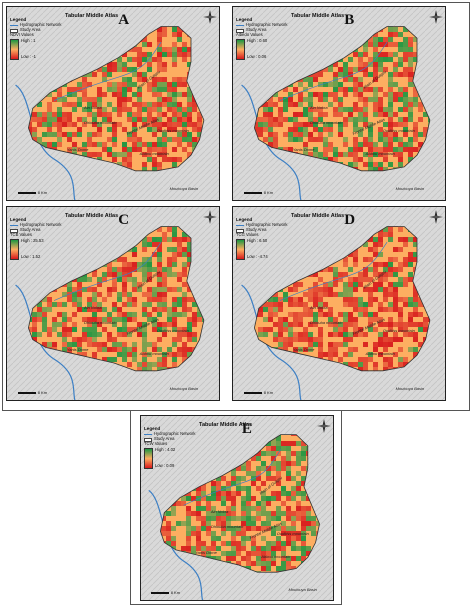 The image size is (474, 607). Describe the element at coordinates (42, 392) in the screenshot. I see `scale-bar-label: 8 Km` at that location.